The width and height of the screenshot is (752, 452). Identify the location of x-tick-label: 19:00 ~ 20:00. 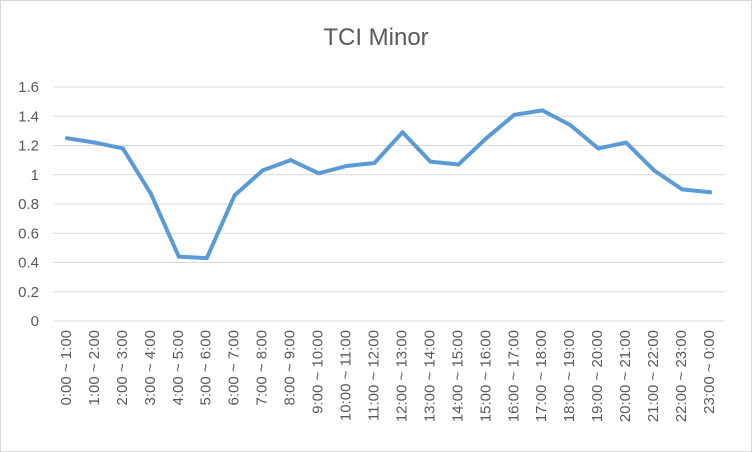
(597, 376).